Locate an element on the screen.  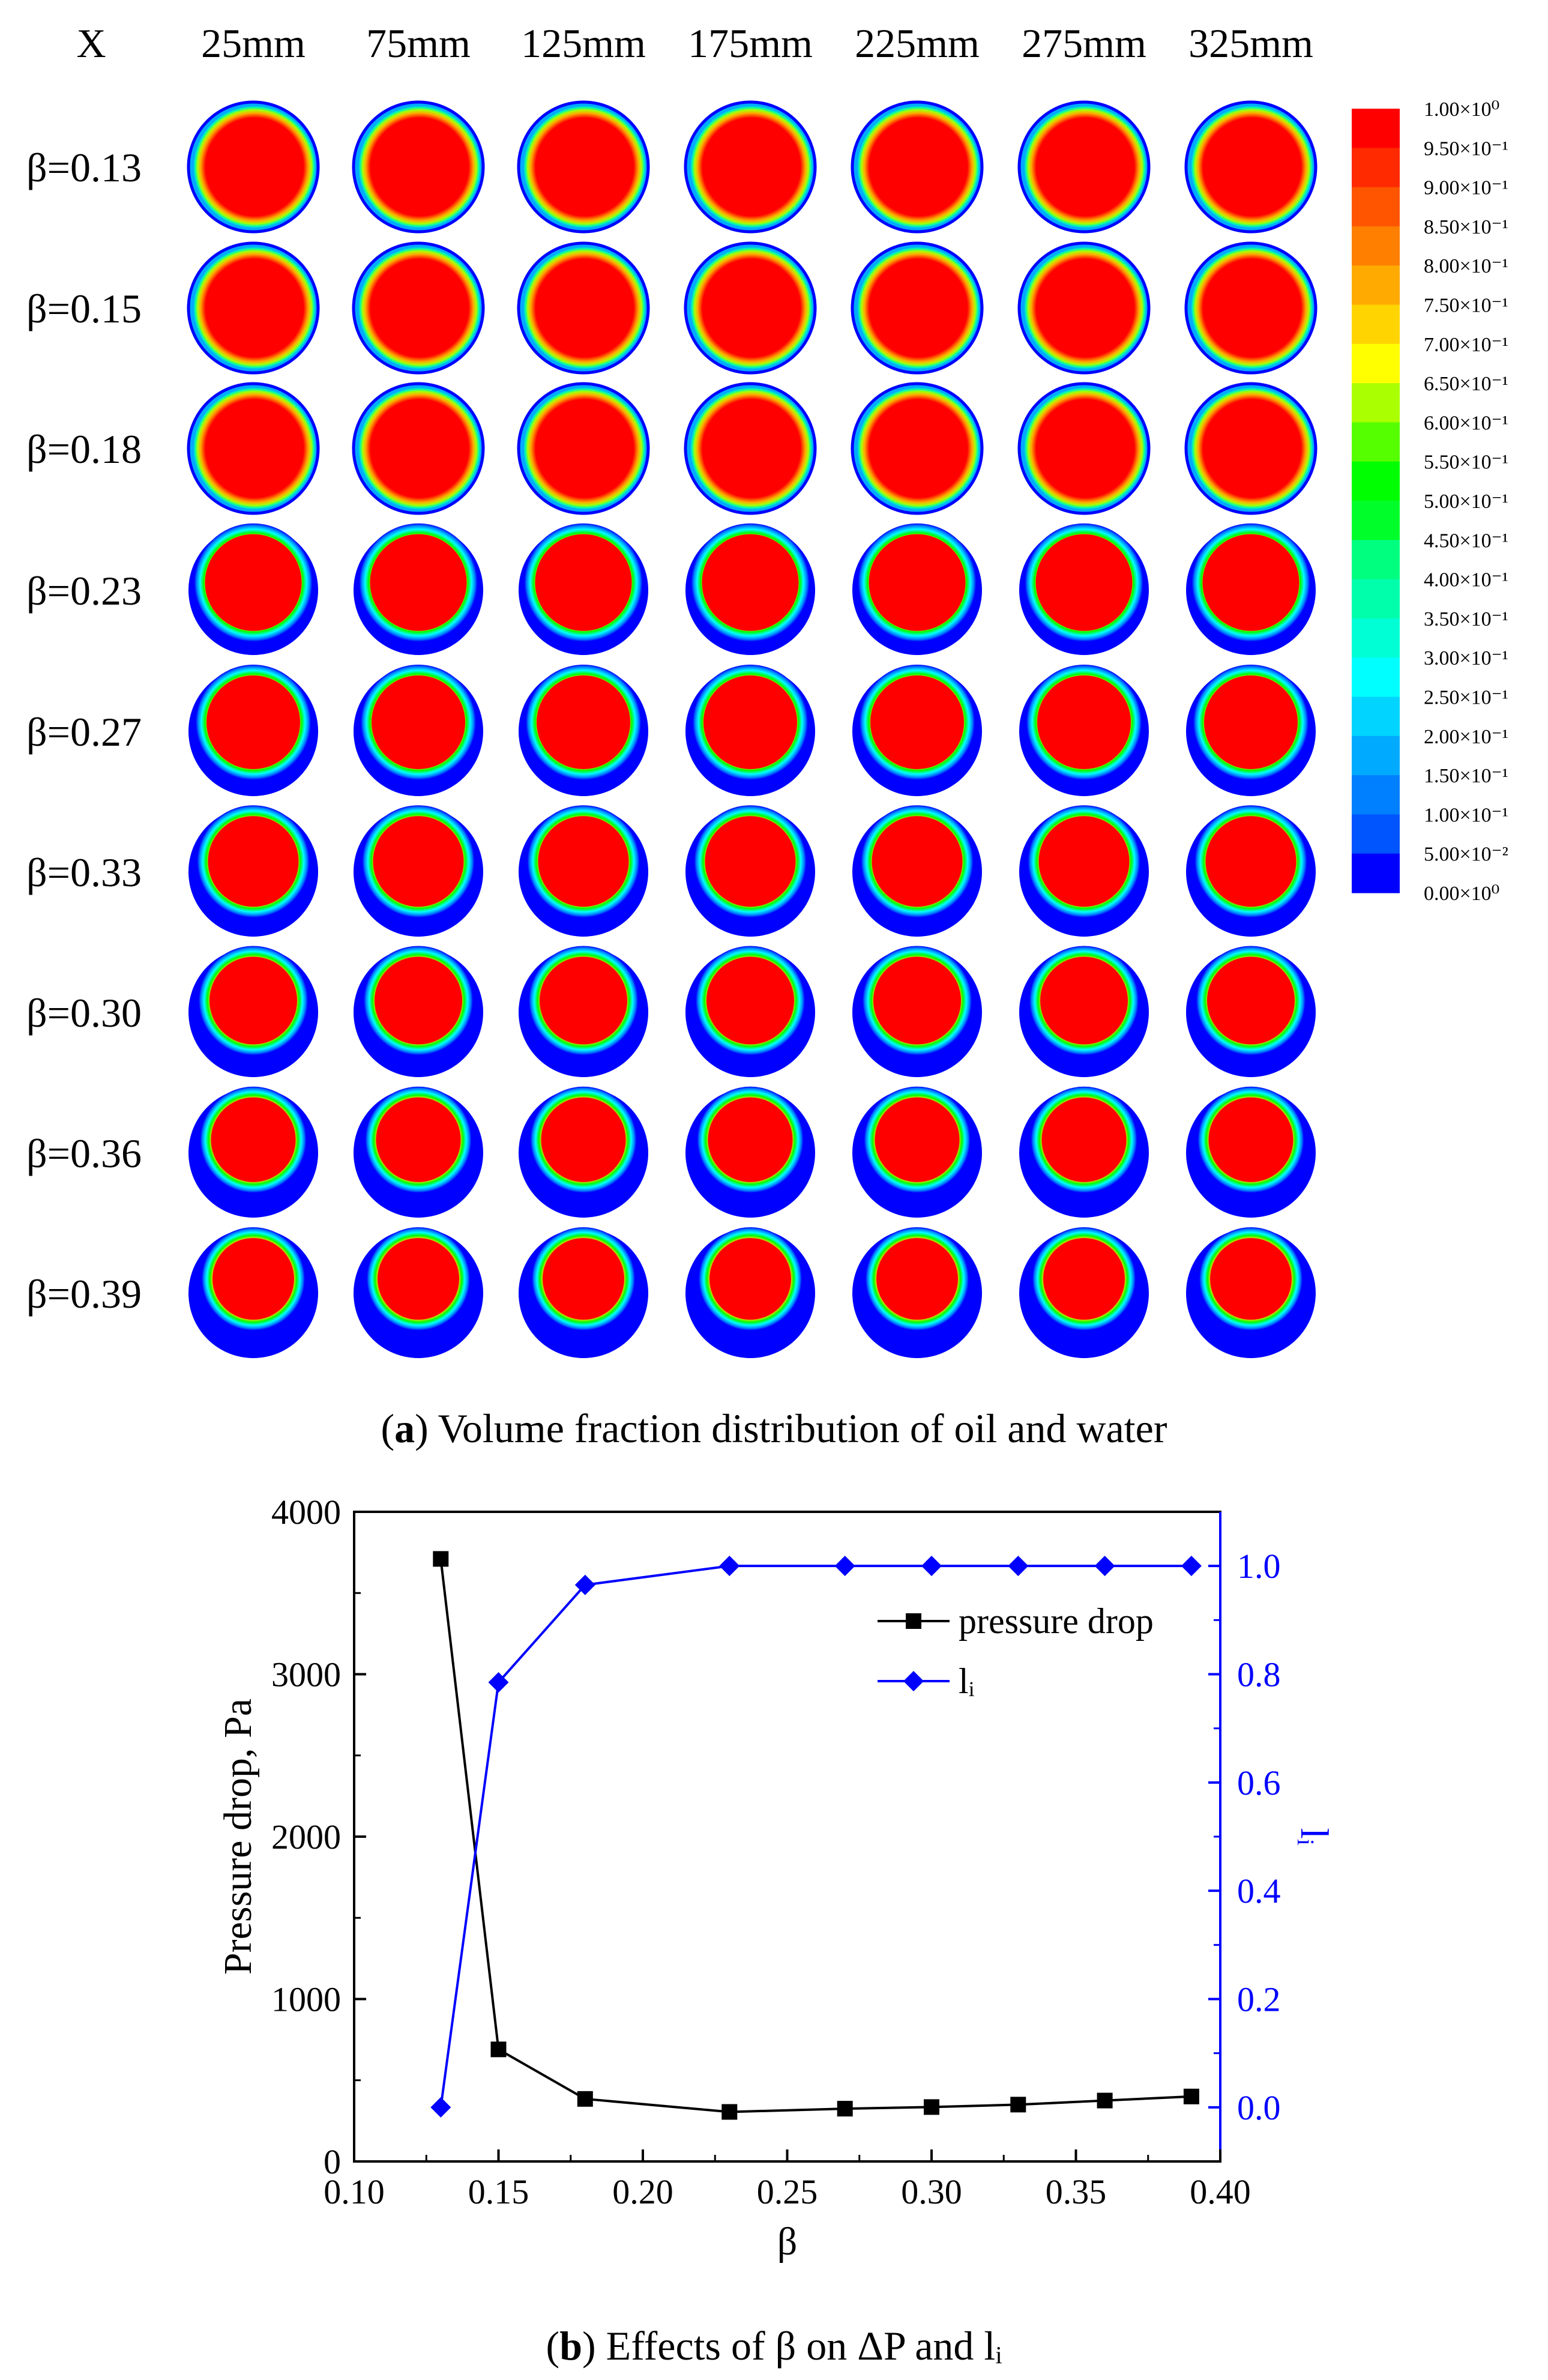
series-line-li is located at coordinates (815, 1837).